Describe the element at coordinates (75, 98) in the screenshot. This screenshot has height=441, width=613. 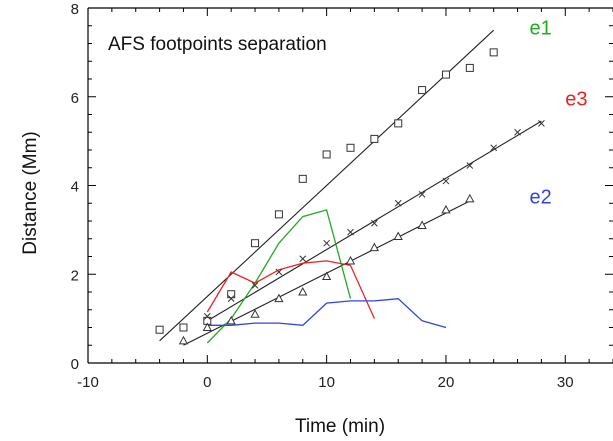
I see `y-tick-label: 6` at that location.